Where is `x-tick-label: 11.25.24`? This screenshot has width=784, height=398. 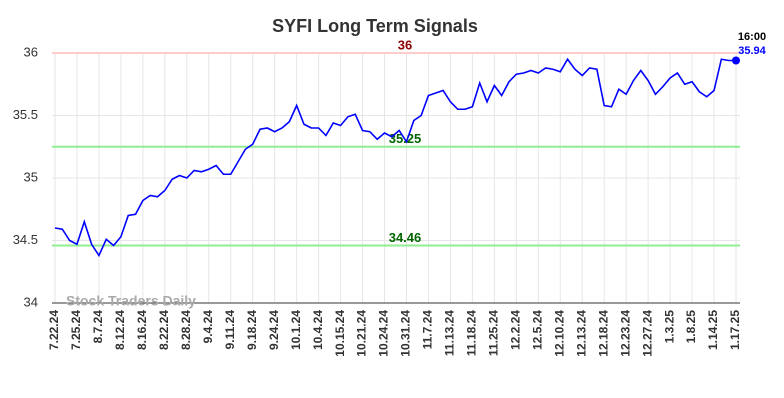
x-tick-label: 11.25.24 is located at coordinates (494, 333).